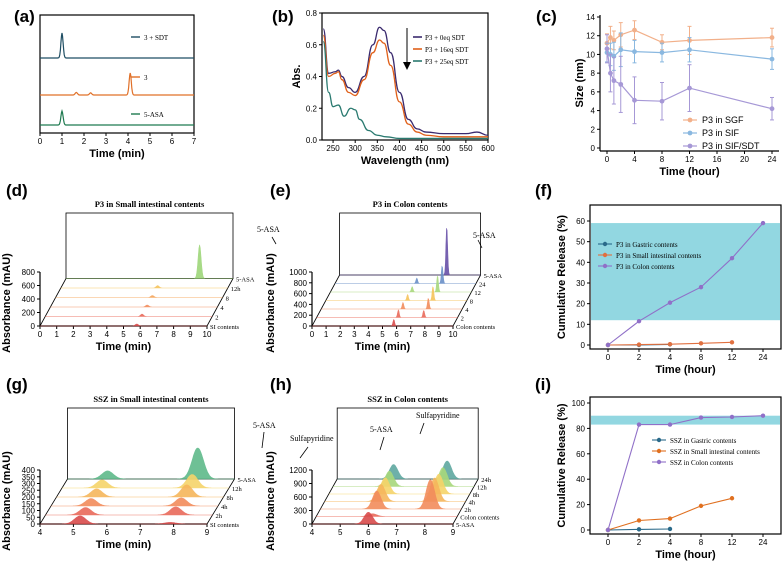 This screenshot has width=784, height=561. Describe the element at coordinates (447, 62) in the screenshot. I see `legend-label: P3 + 25eq SDT` at that location.